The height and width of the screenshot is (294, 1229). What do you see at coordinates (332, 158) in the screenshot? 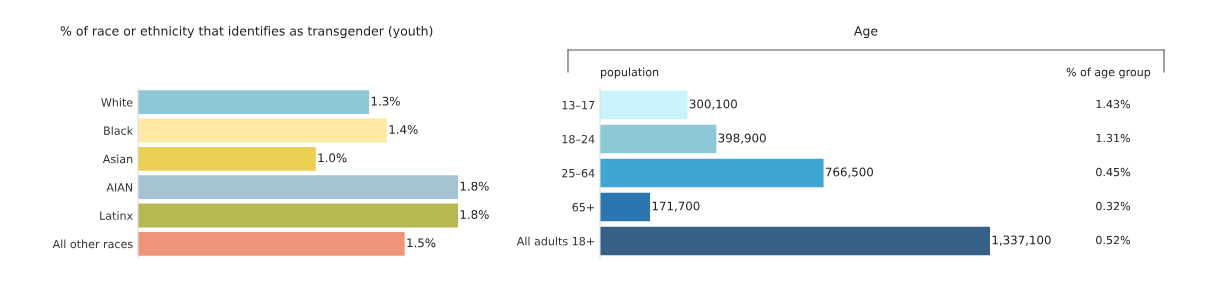
I see `data-label: 1.0%` at bounding box center [332, 158].